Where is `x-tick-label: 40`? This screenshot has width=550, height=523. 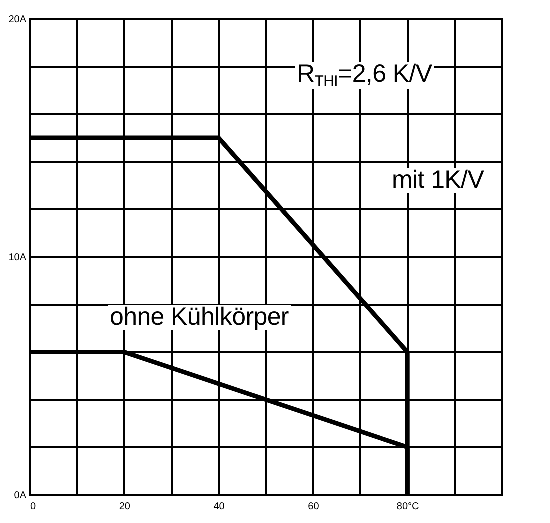 x-tick-label: 40 is located at coordinates (220, 507).